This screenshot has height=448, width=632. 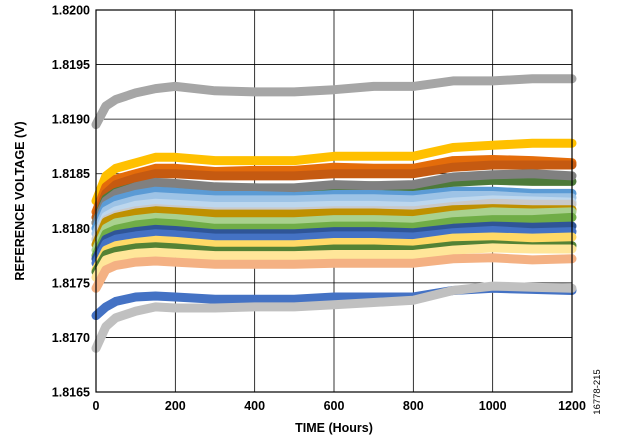 I want to click on x-tick-label: 0, so click(x=96, y=406).